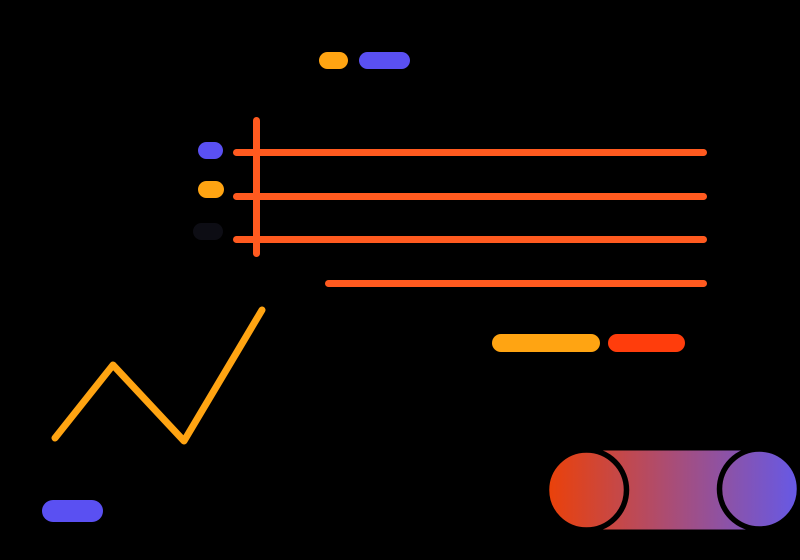 The height and width of the screenshot is (560, 800). I want to click on stat-chip-red, so click(646, 343).